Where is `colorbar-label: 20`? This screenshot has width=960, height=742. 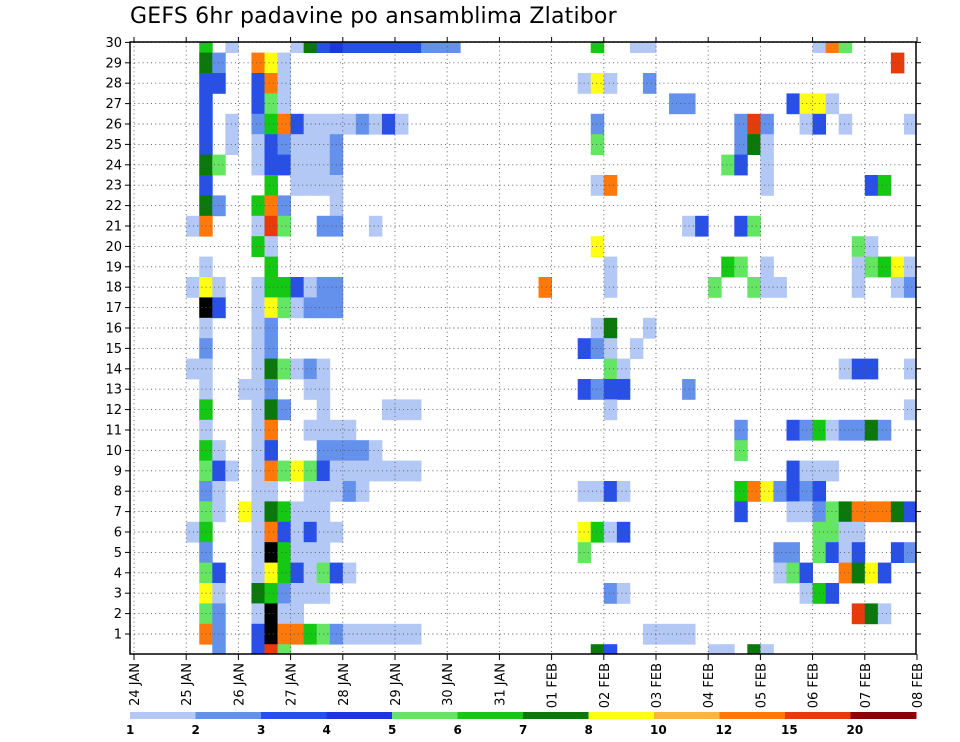 colorbar-label: 20 is located at coordinates (855, 730).